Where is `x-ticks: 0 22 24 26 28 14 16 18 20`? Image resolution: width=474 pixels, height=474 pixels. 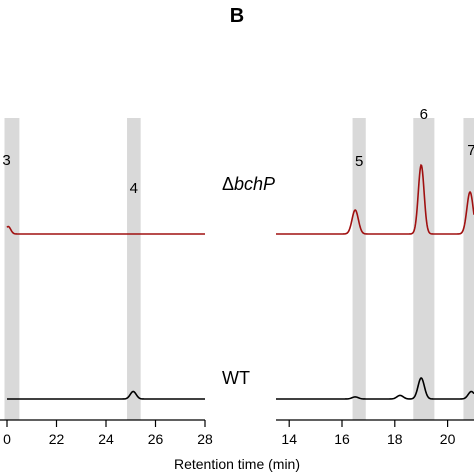 x-ticks: 0 22 24 26 28 14 16 18 20 is located at coordinates (229, 433).